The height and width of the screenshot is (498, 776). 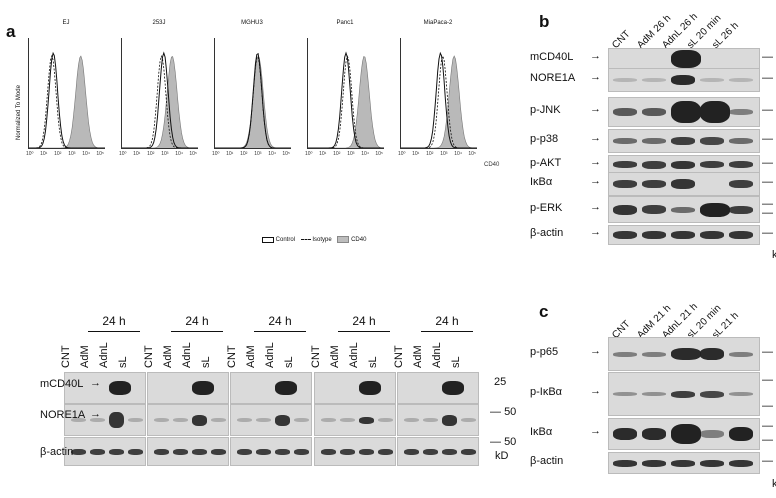 What do you see at coordinates (11, 31) in the screenshot?
I see `panel-a-letter: a` at bounding box center [11, 31].